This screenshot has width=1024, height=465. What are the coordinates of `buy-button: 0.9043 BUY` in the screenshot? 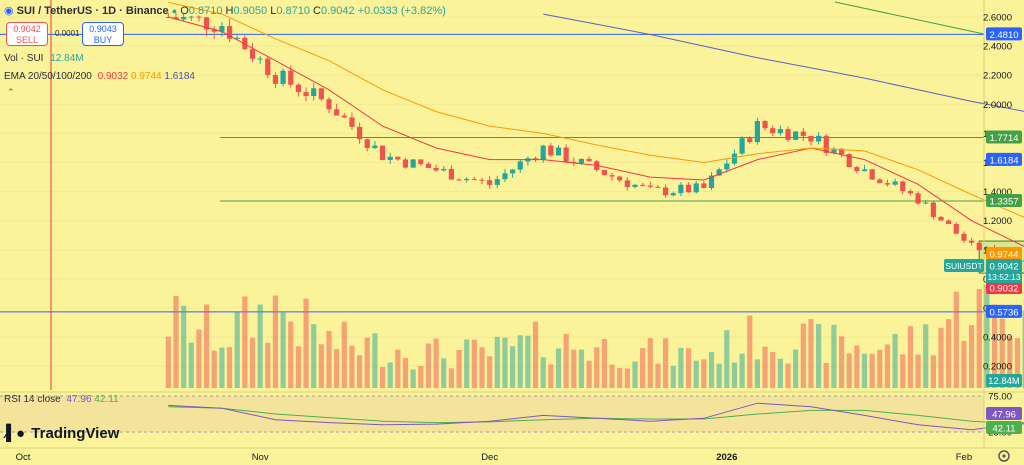 It's located at (103, 34).